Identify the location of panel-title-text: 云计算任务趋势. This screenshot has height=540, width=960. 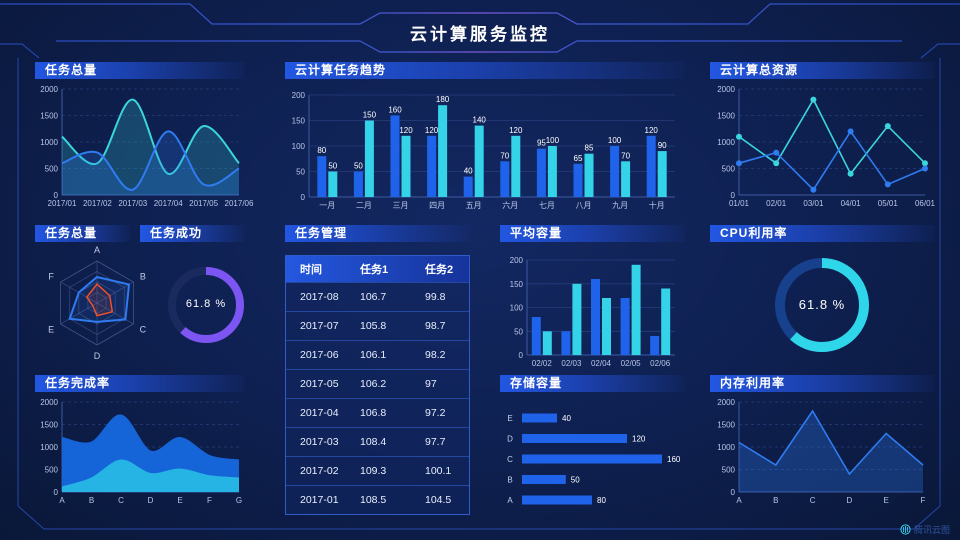
(341, 70).